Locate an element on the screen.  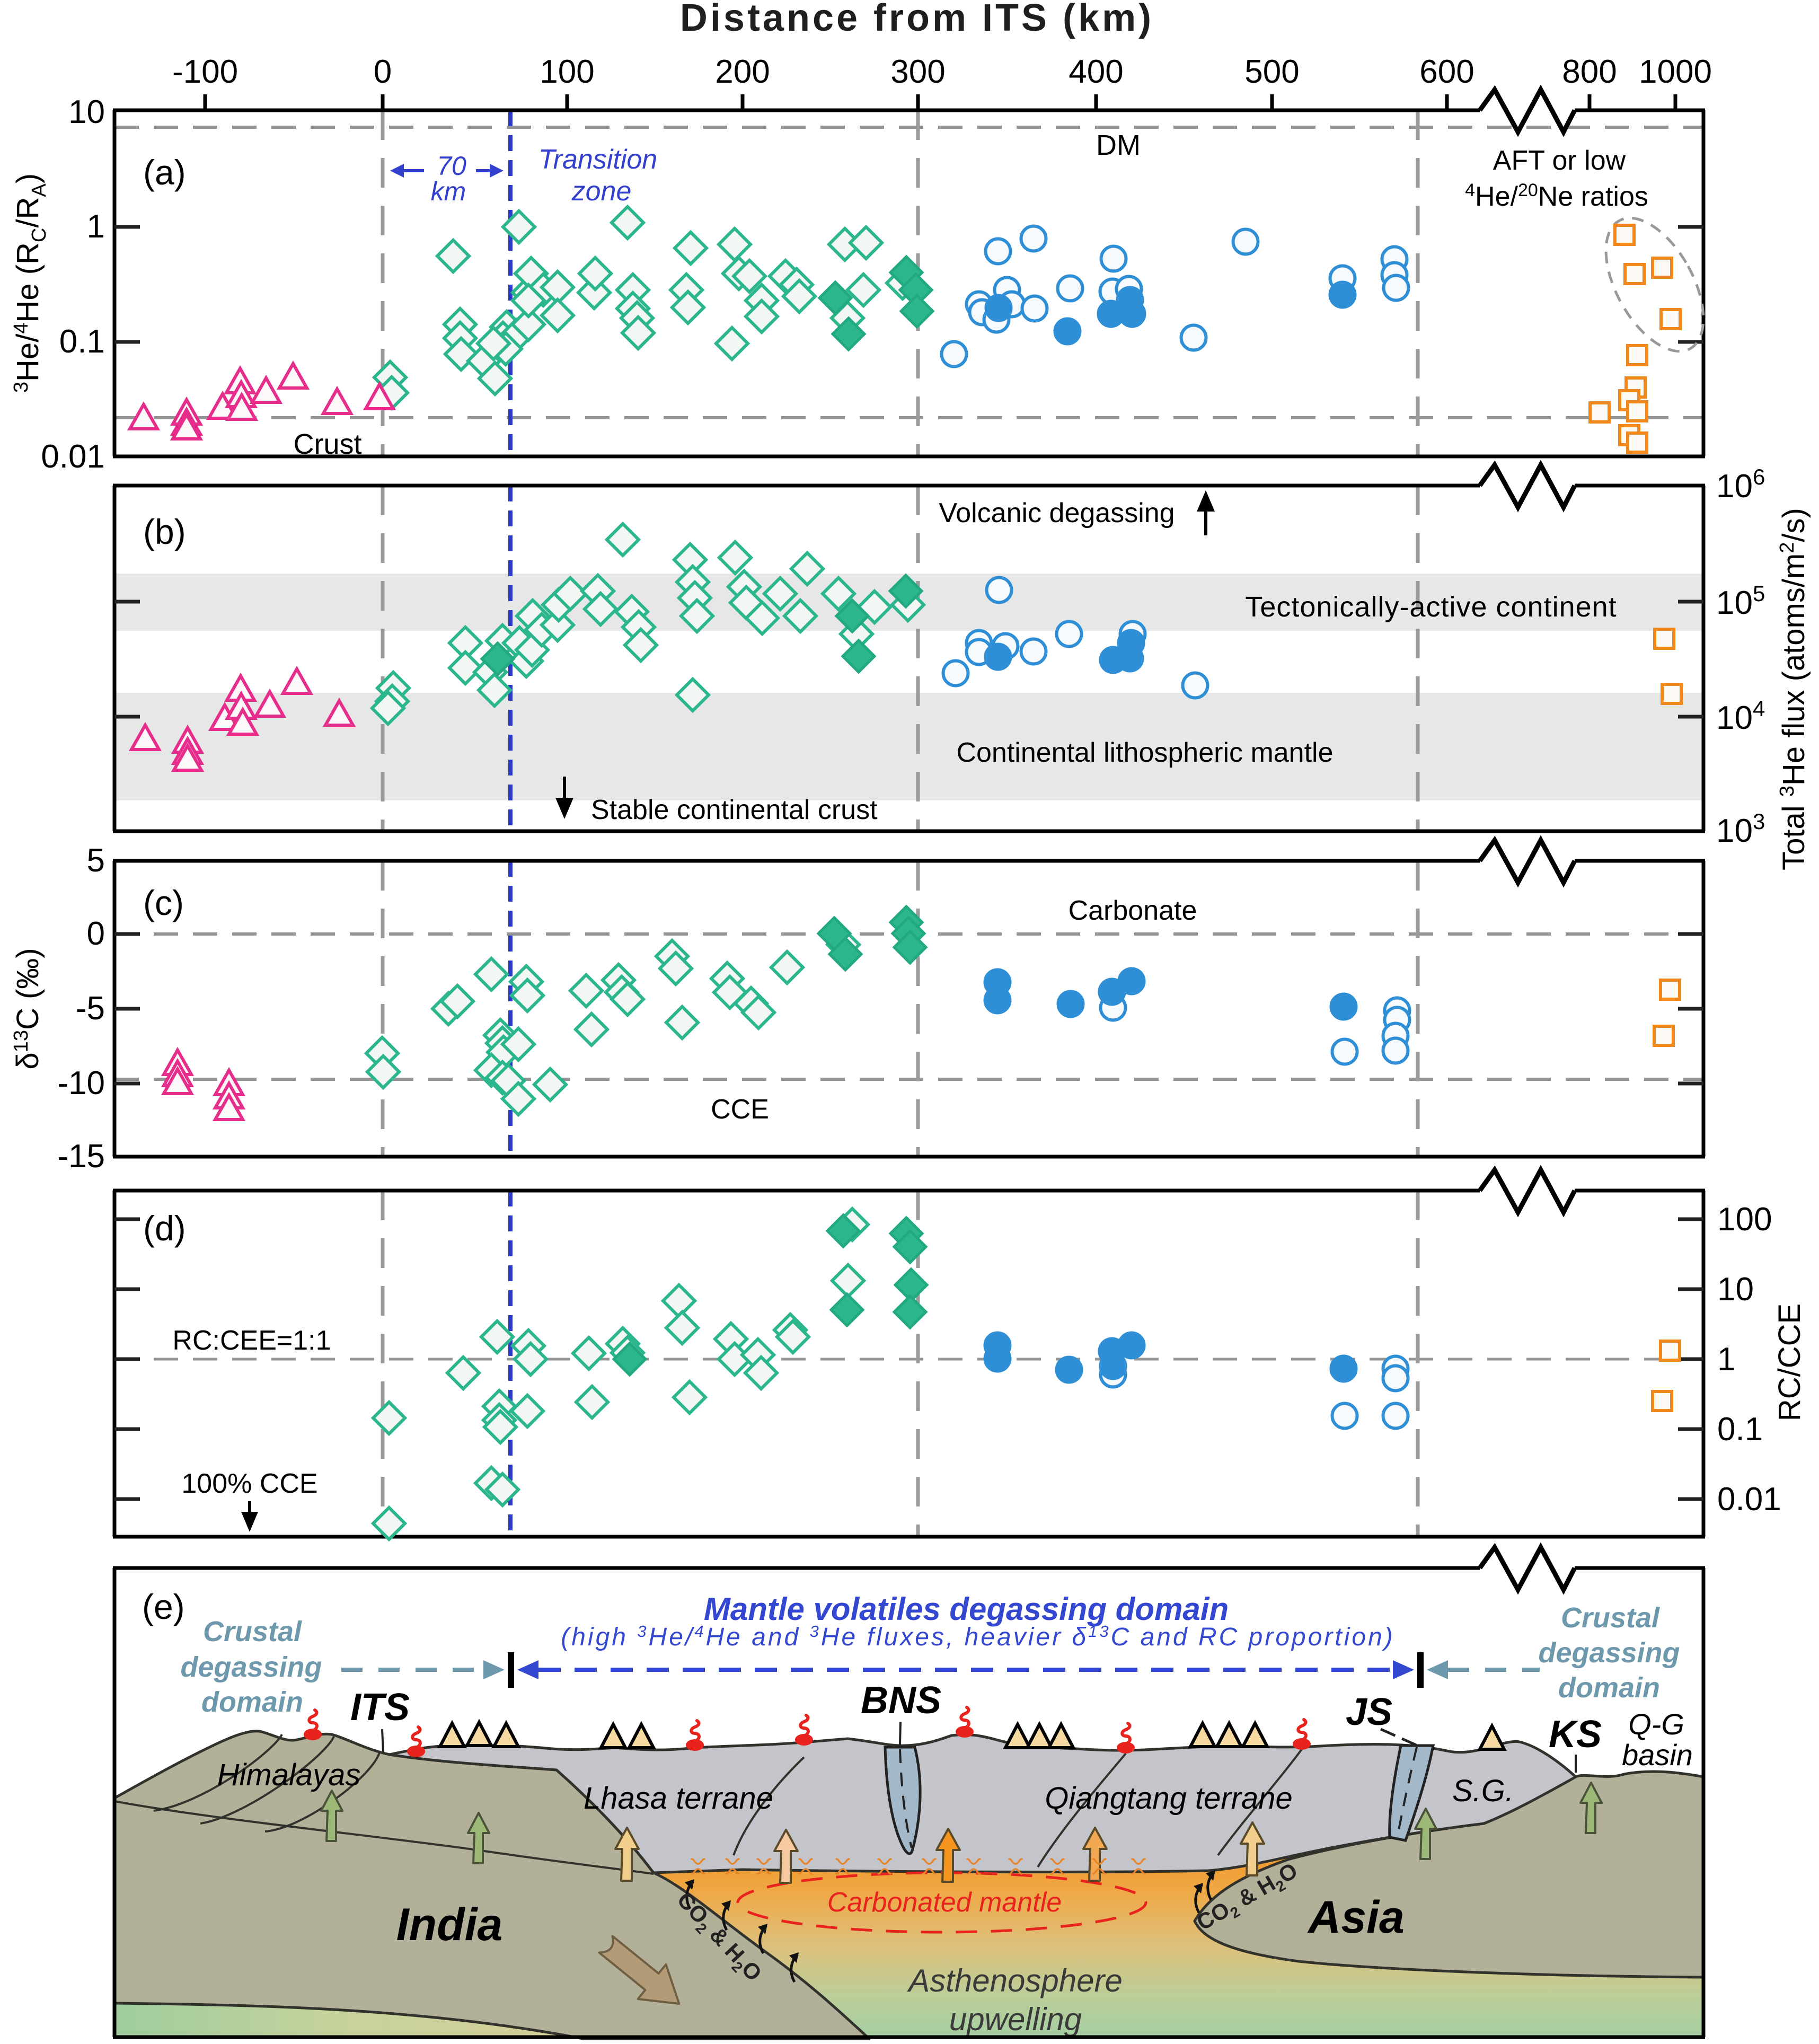
svg-text: 5 is located at coordinates (96, 860).